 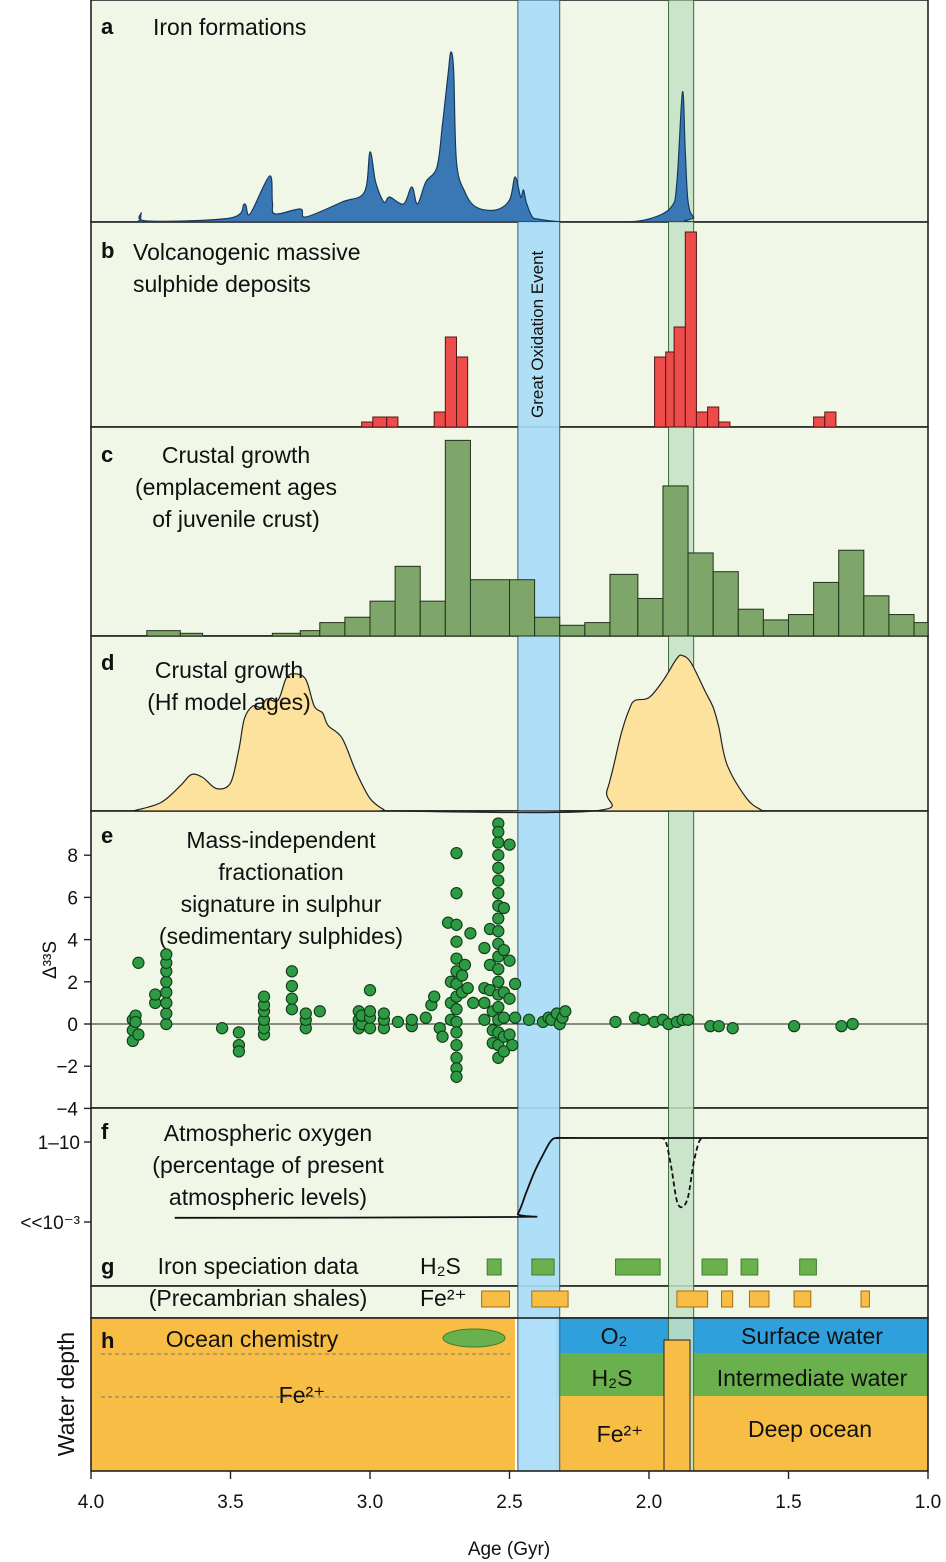 What do you see at coordinates (812, 1336) in the screenshot?
I see `panel-h-surface-water: Surface water` at bounding box center [812, 1336].